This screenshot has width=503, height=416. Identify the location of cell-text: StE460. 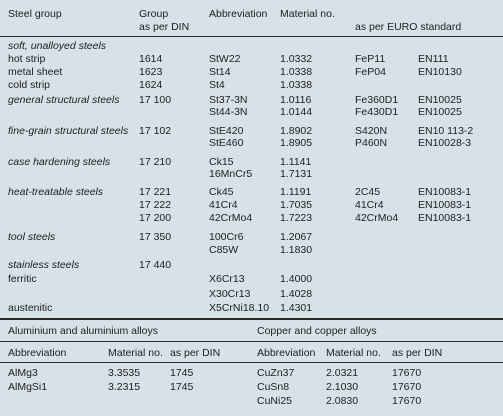
(226, 143).